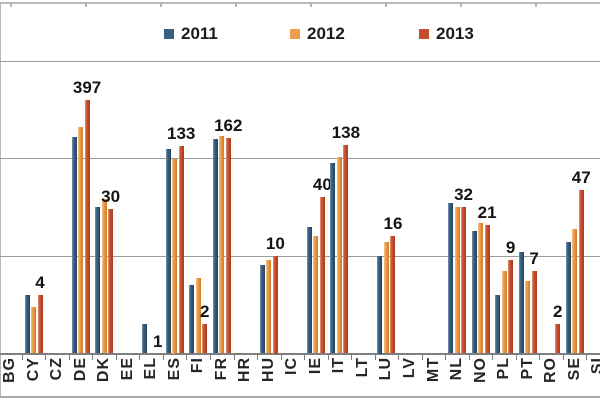  Describe the element at coordinates (498, 324) in the screenshot. I see `bar-pl-2011` at that location.